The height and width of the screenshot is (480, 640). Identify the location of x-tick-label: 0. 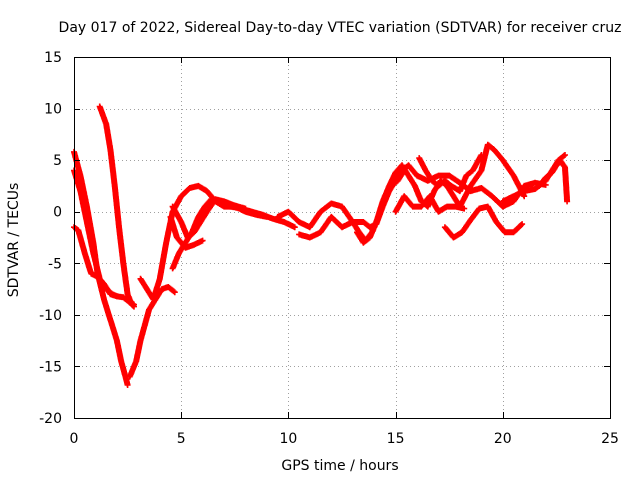
(74, 439).